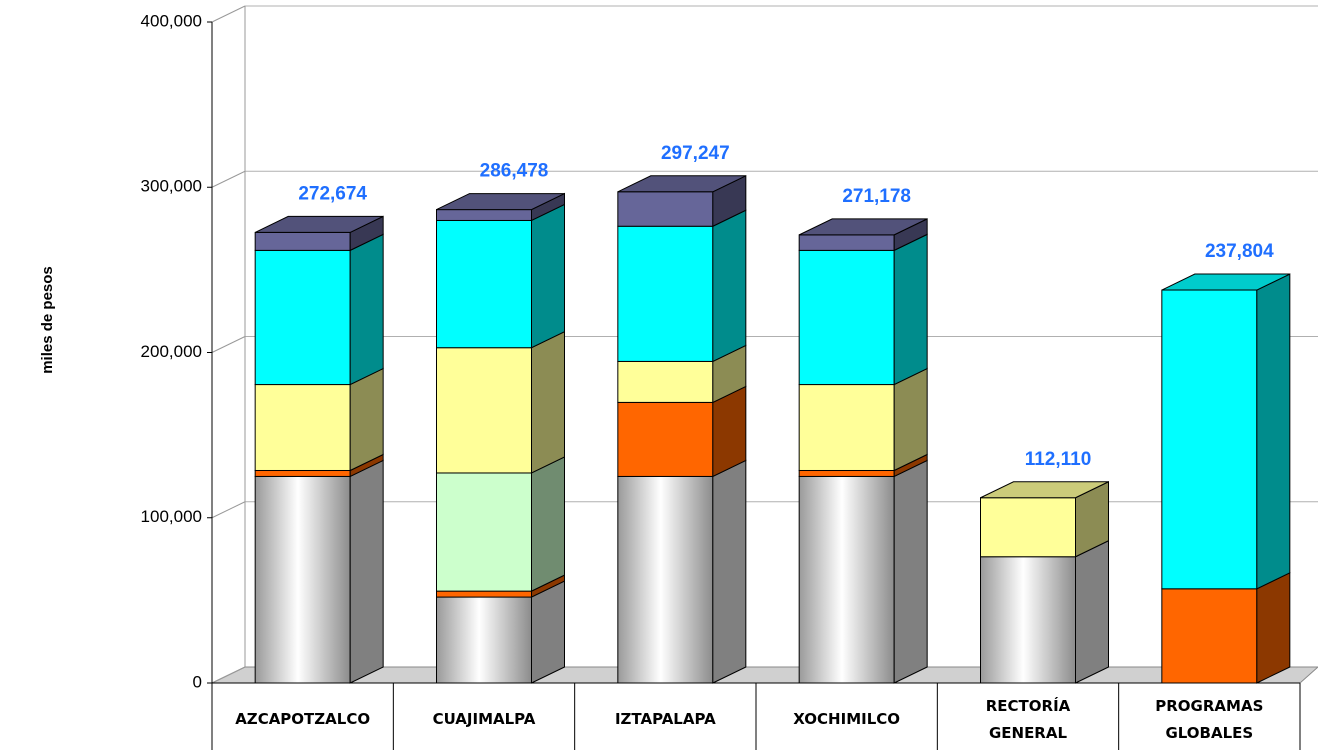 Image resolution: width=1318 pixels, height=750 pixels. What do you see at coordinates (484, 719) in the screenshot?
I see `x-tick-label: CUAJIMALPA` at bounding box center [484, 719].